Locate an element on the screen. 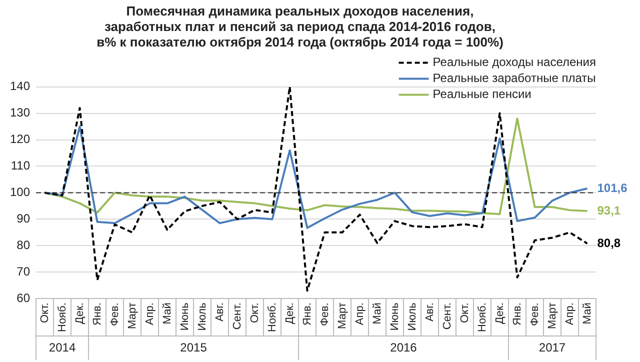  chart-title: Помесячная динамика реальных доходов населения, заработных плат и пенсий за период спада 2014-2016 годов, в% к показателю октября 2014 года (октябрь 2014 года = 100%) is located at coordinates (300, 26).